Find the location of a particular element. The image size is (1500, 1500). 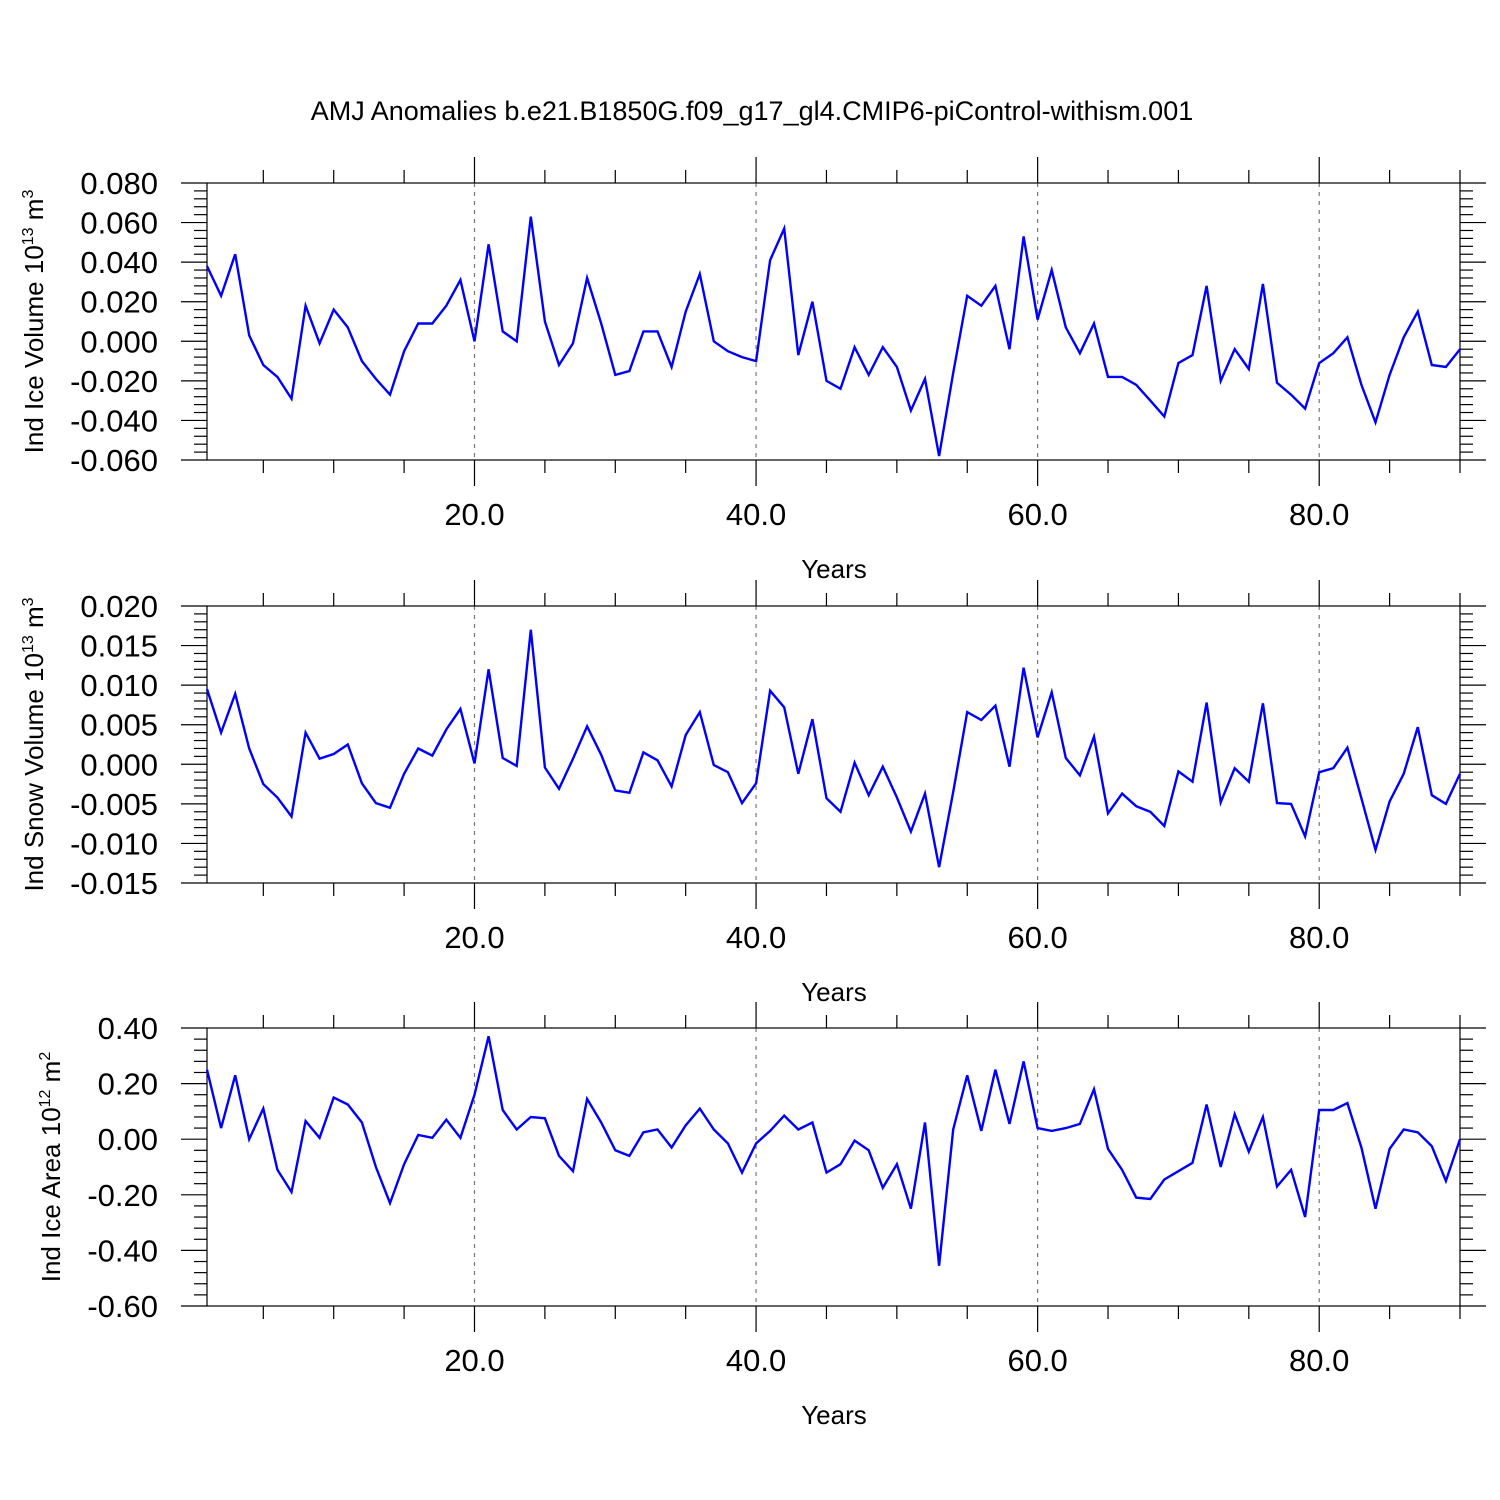

y-axis-label: Ind Ice Volume 1013 m3 is located at coordinates (34, 322).